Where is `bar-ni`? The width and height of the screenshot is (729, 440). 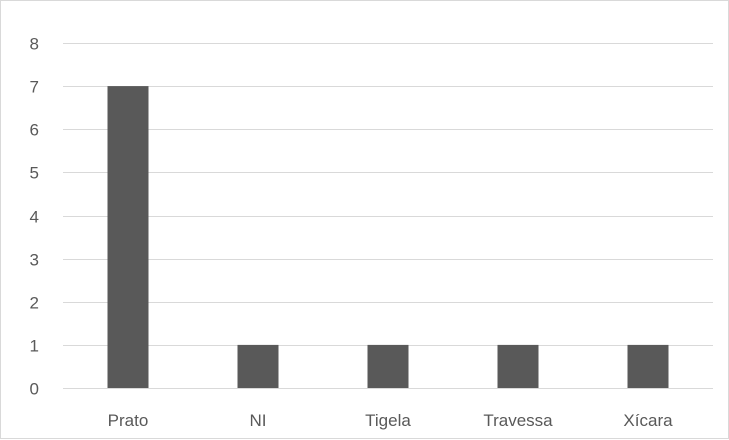
bar-ni is located at coordinates (258, 366).